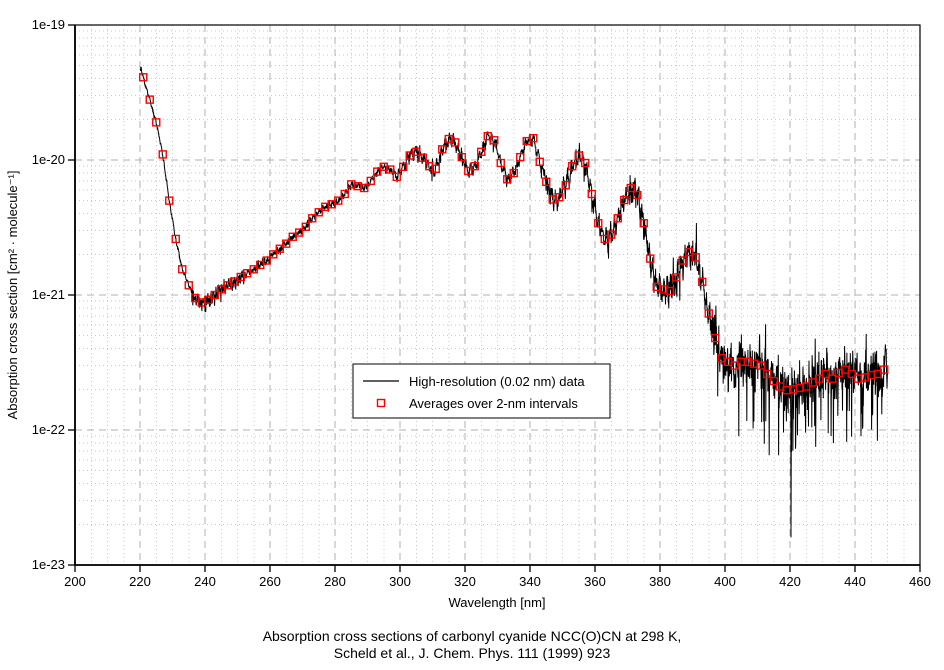 Image resolution: width=944 pixels, height=670 pixels. I want to click on legend-box, so click(481, 391).